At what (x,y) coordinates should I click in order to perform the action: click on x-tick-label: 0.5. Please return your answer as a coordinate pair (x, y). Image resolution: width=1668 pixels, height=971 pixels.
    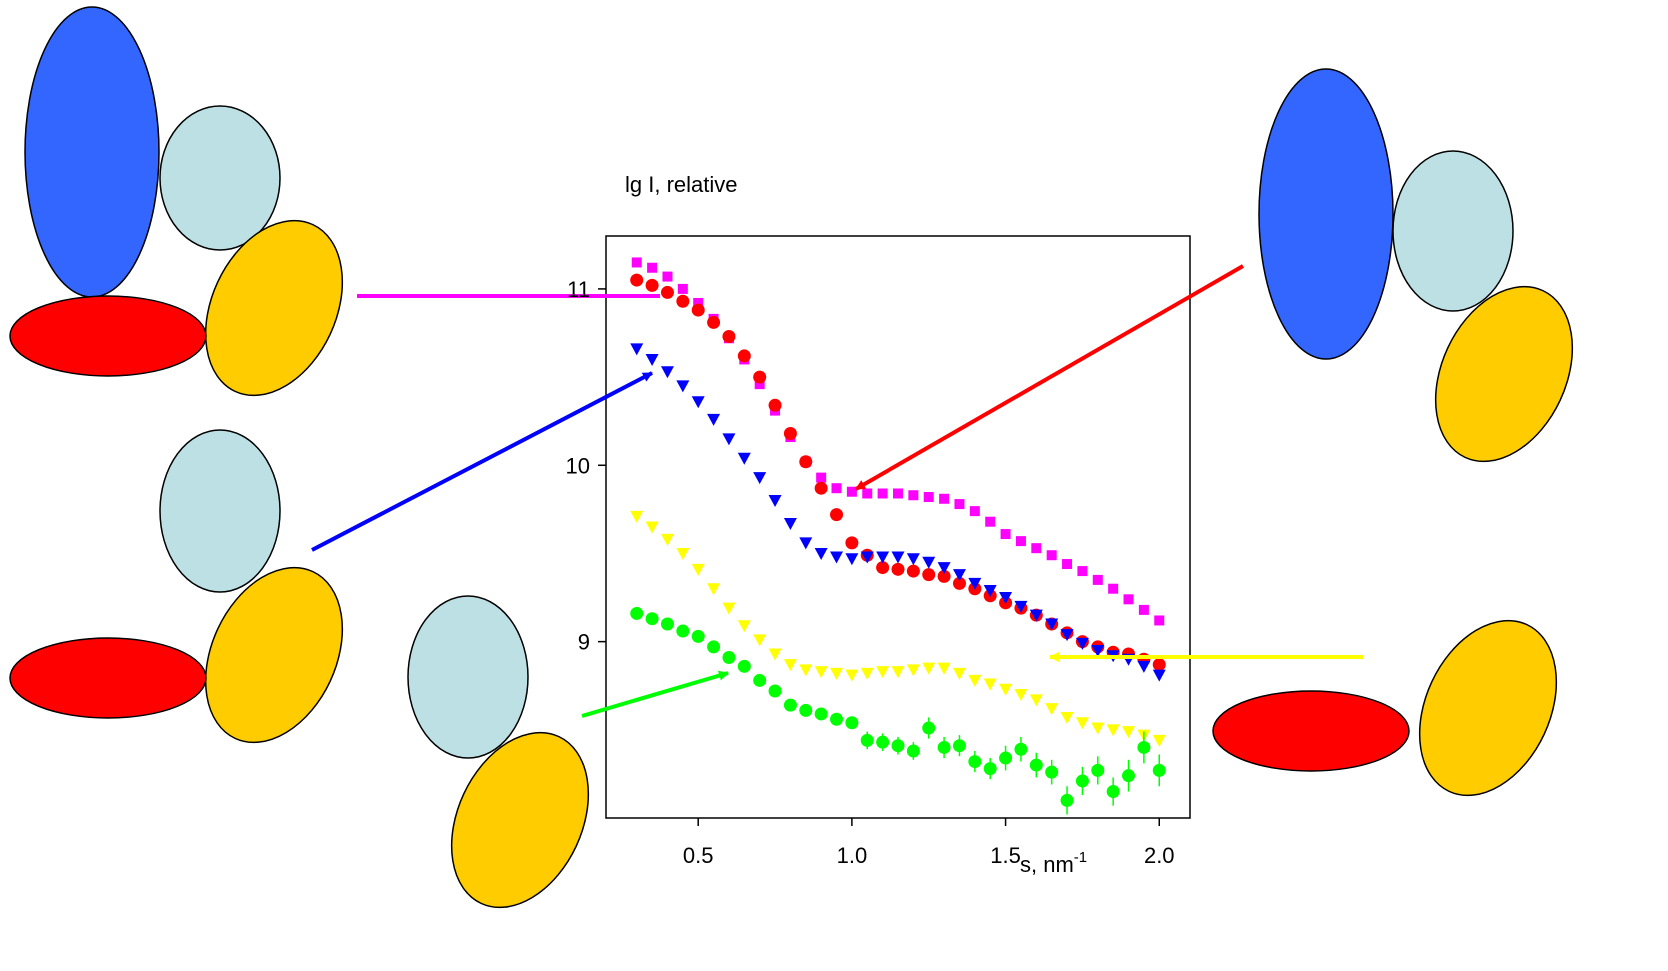
    Looking at the image, I should click on (698, 855).